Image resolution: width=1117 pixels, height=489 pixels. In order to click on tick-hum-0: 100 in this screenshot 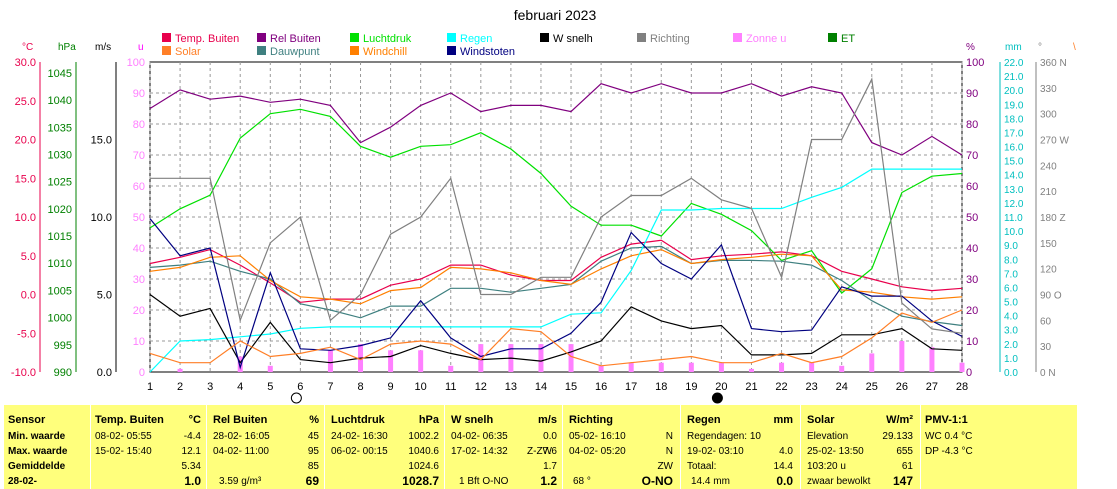, I will do `click(975, 63)`.